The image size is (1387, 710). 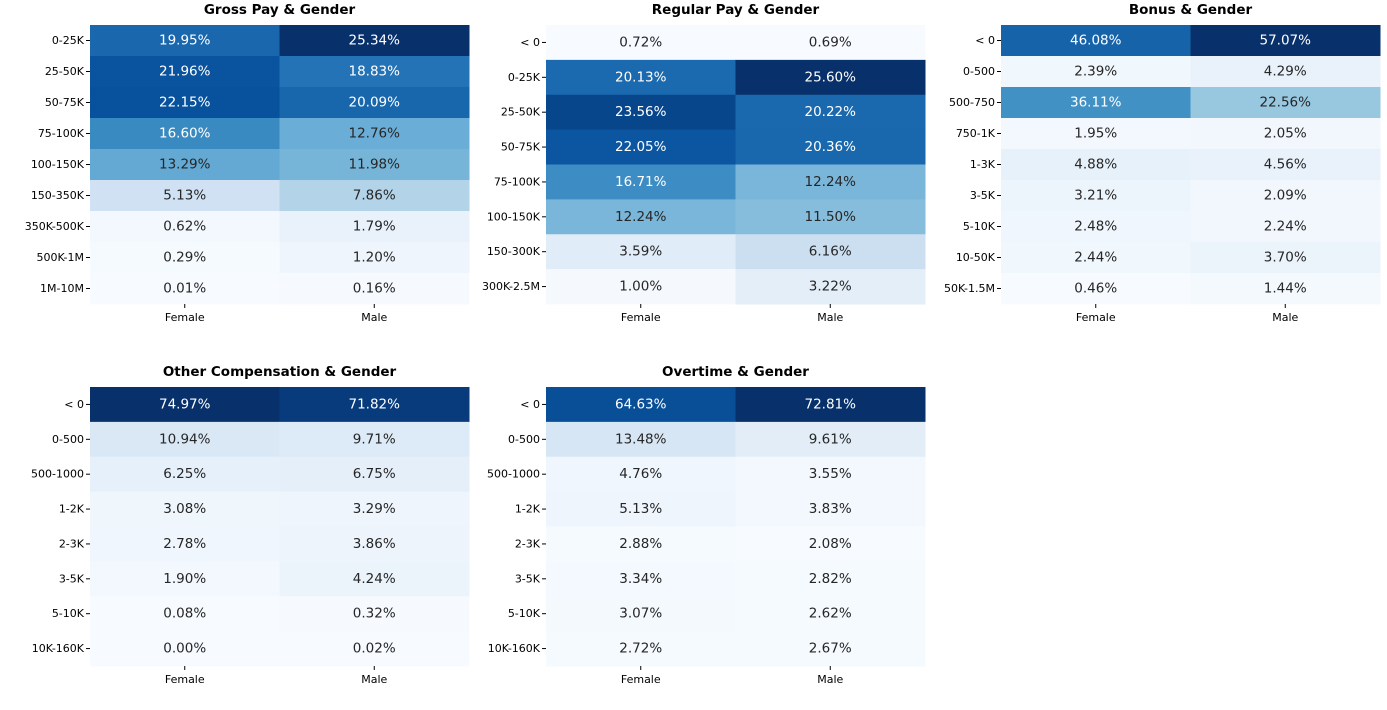 I want to click on cell-value-label: 57.07%, so click(x=1286, y=41).